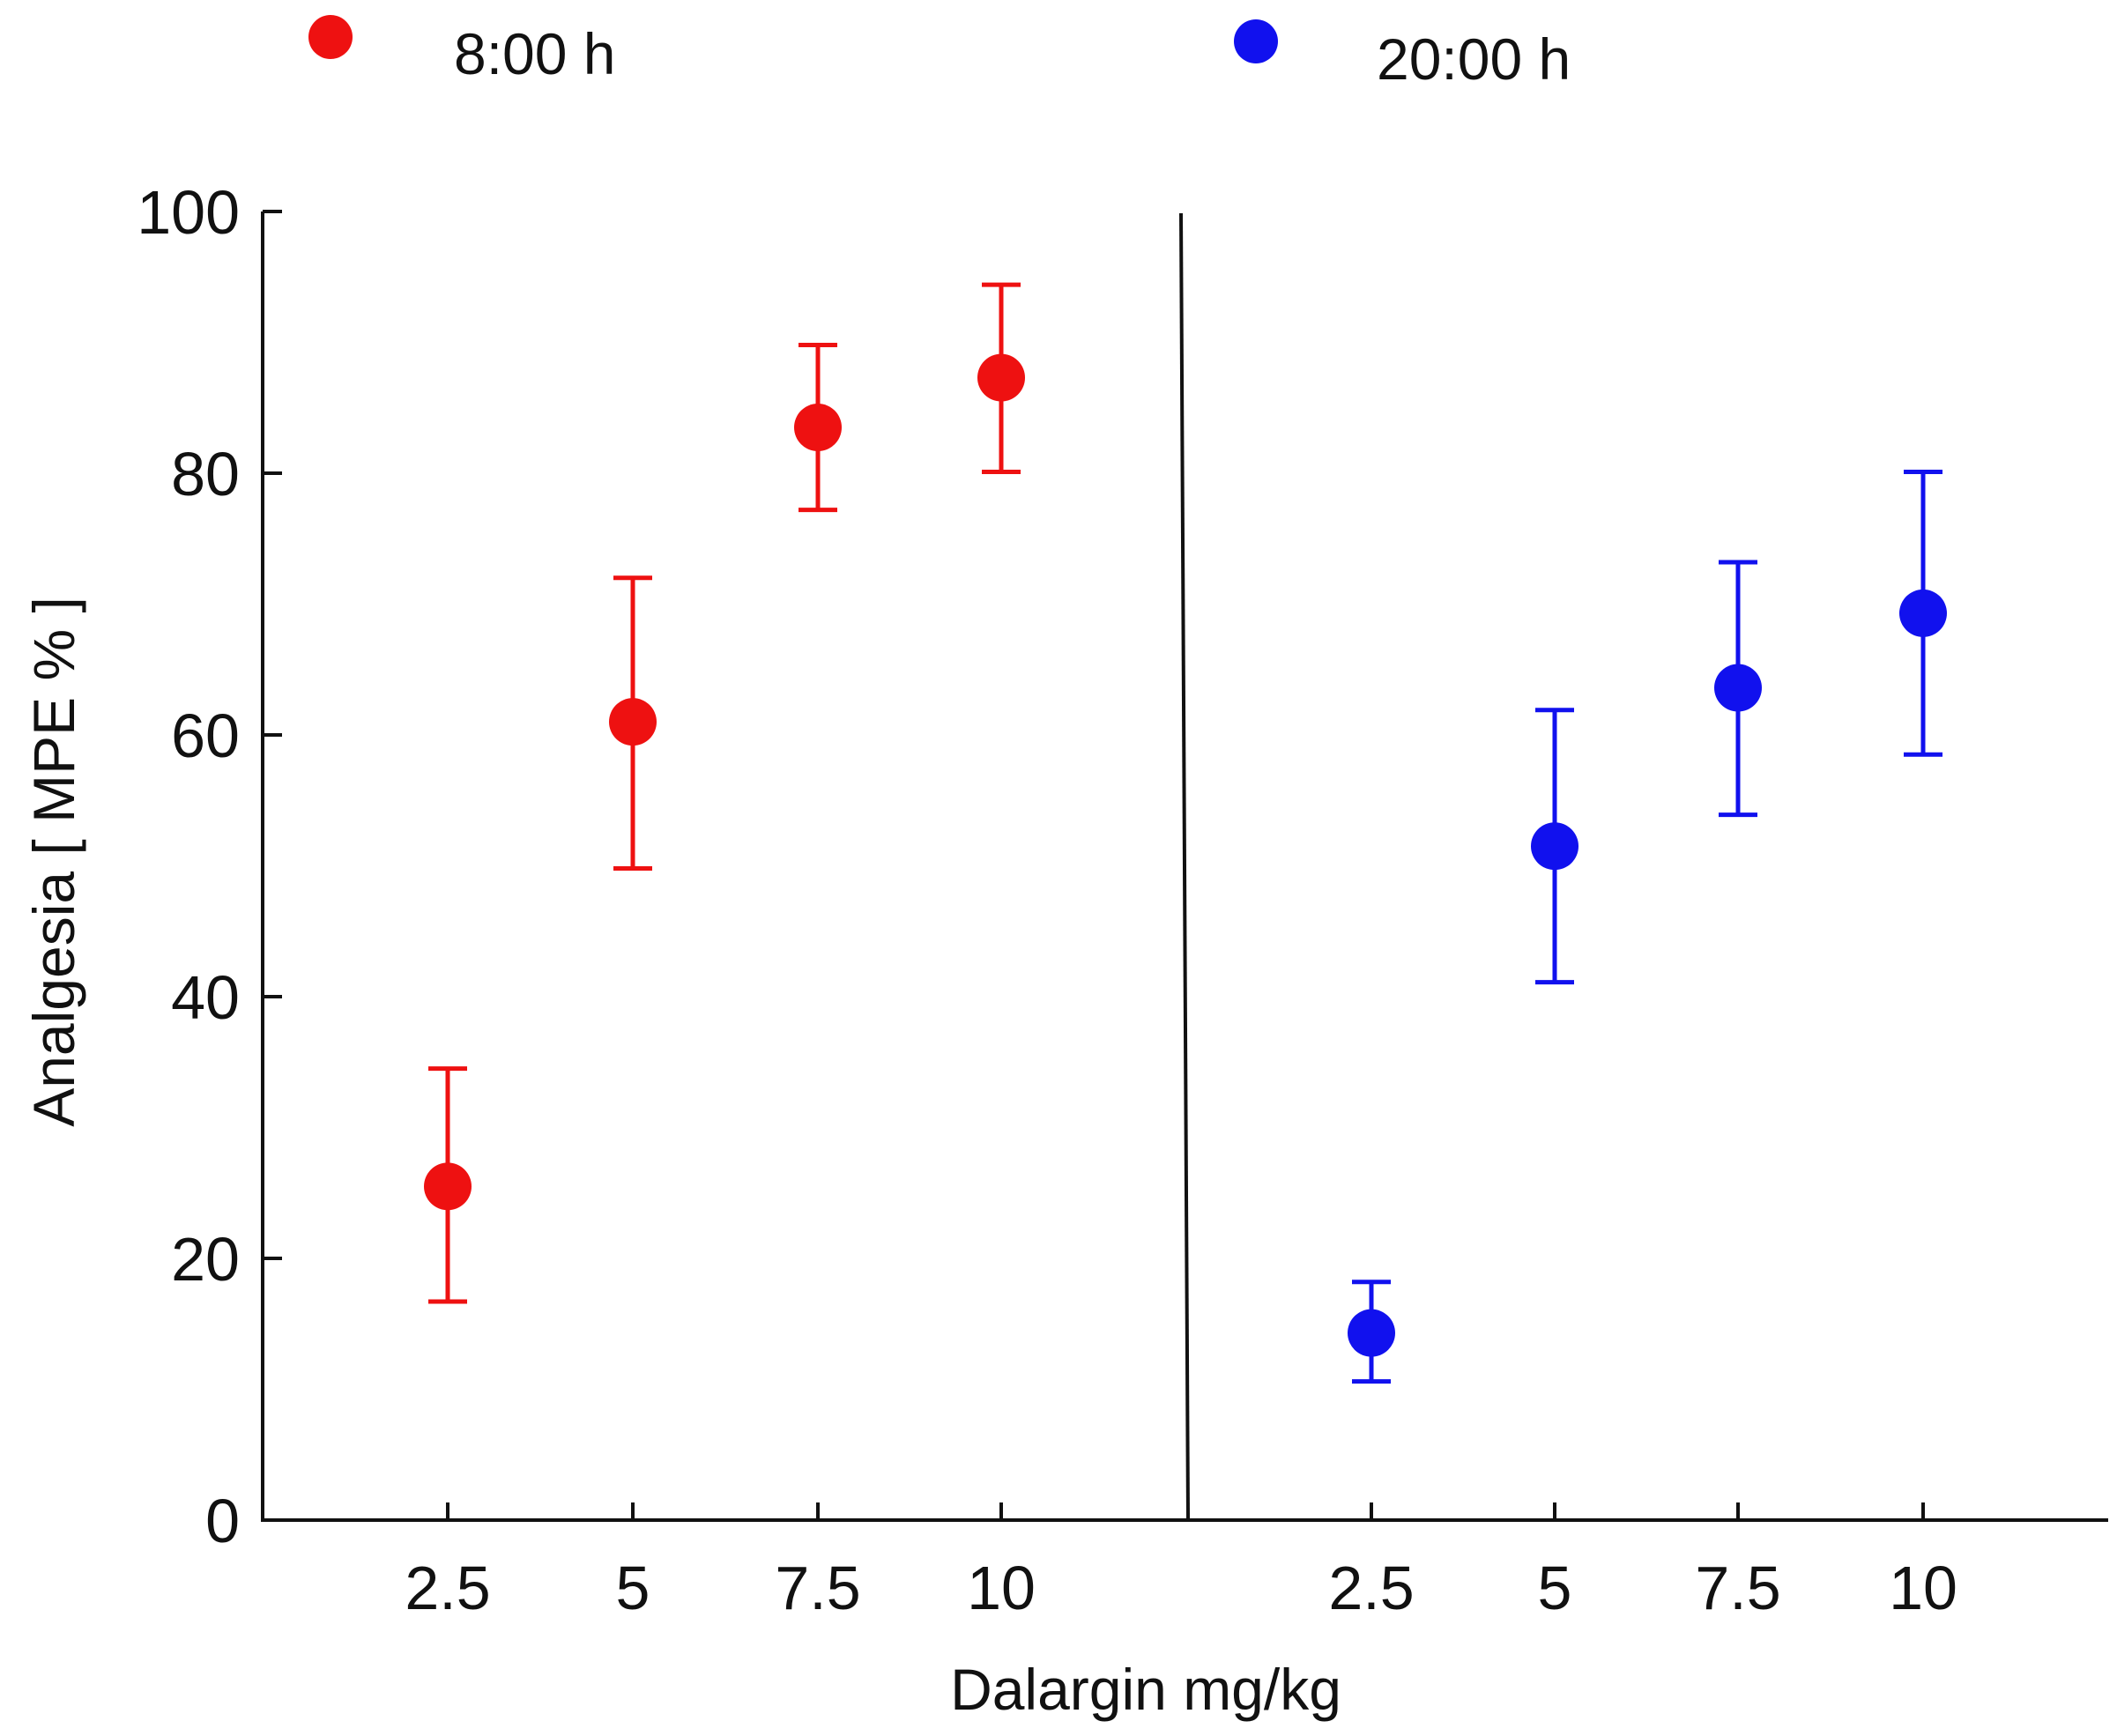 Image resolution: width=2117 pixels, height=1736 pixels. I want to click on panel-divider-line, so click(1184, 866).